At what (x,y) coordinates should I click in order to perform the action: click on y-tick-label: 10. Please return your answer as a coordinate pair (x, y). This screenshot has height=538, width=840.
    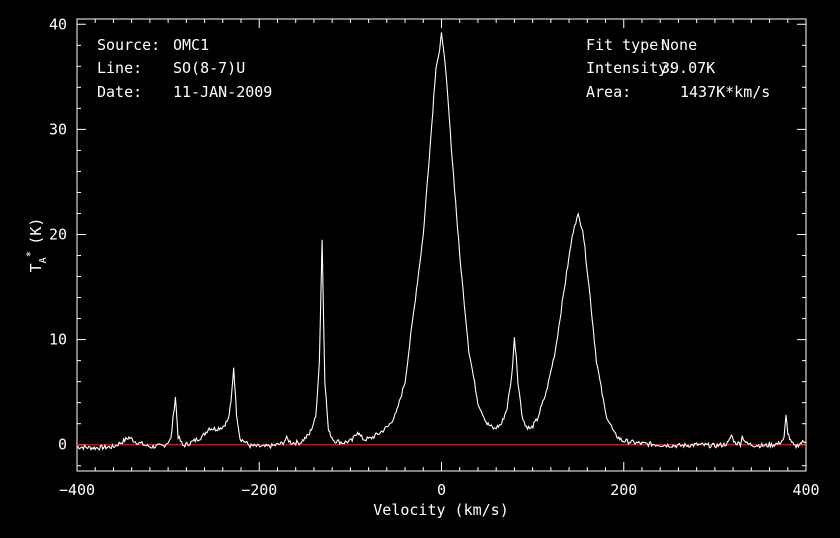
    Looking at the image, I should click on (58, 340).